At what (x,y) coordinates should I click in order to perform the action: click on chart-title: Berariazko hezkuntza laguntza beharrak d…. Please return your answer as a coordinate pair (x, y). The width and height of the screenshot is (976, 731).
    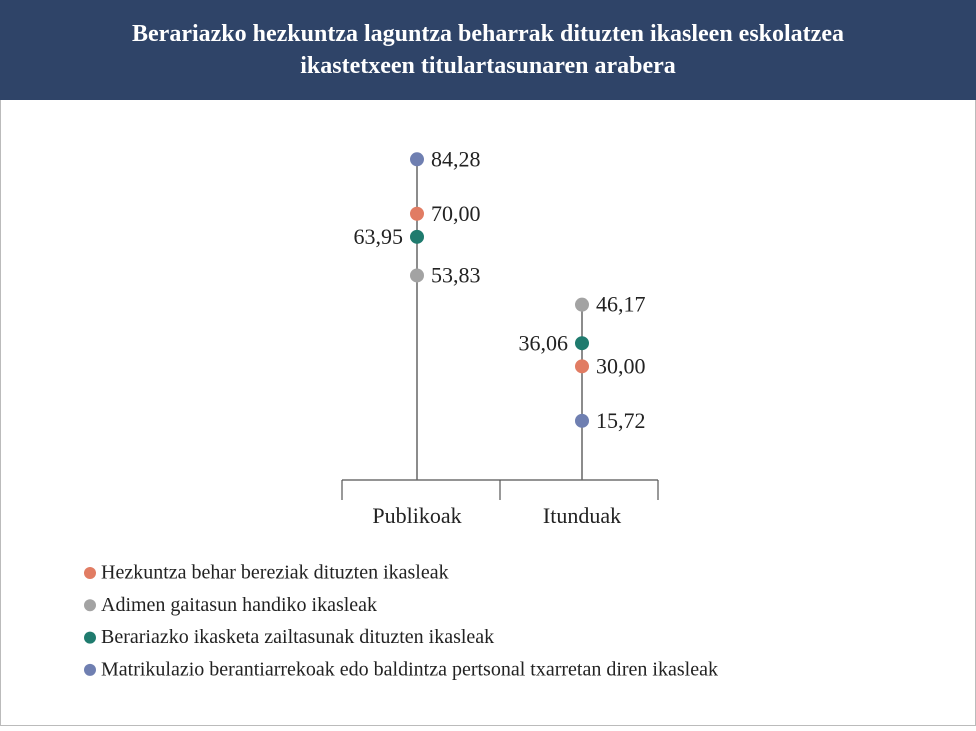
    Looking at the image, I should click on (488, 50).